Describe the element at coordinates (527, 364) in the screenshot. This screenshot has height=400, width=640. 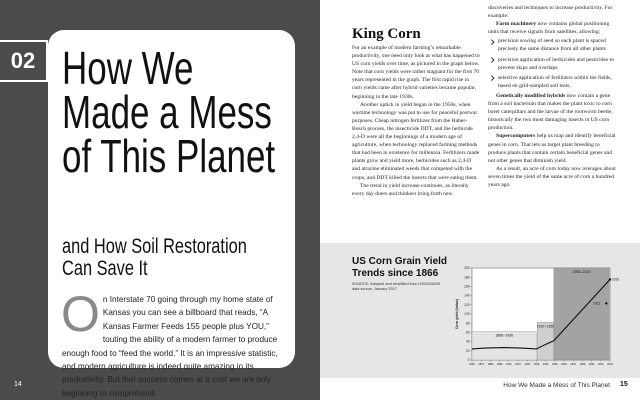
I see `x-tick-label: 1926` at that location.